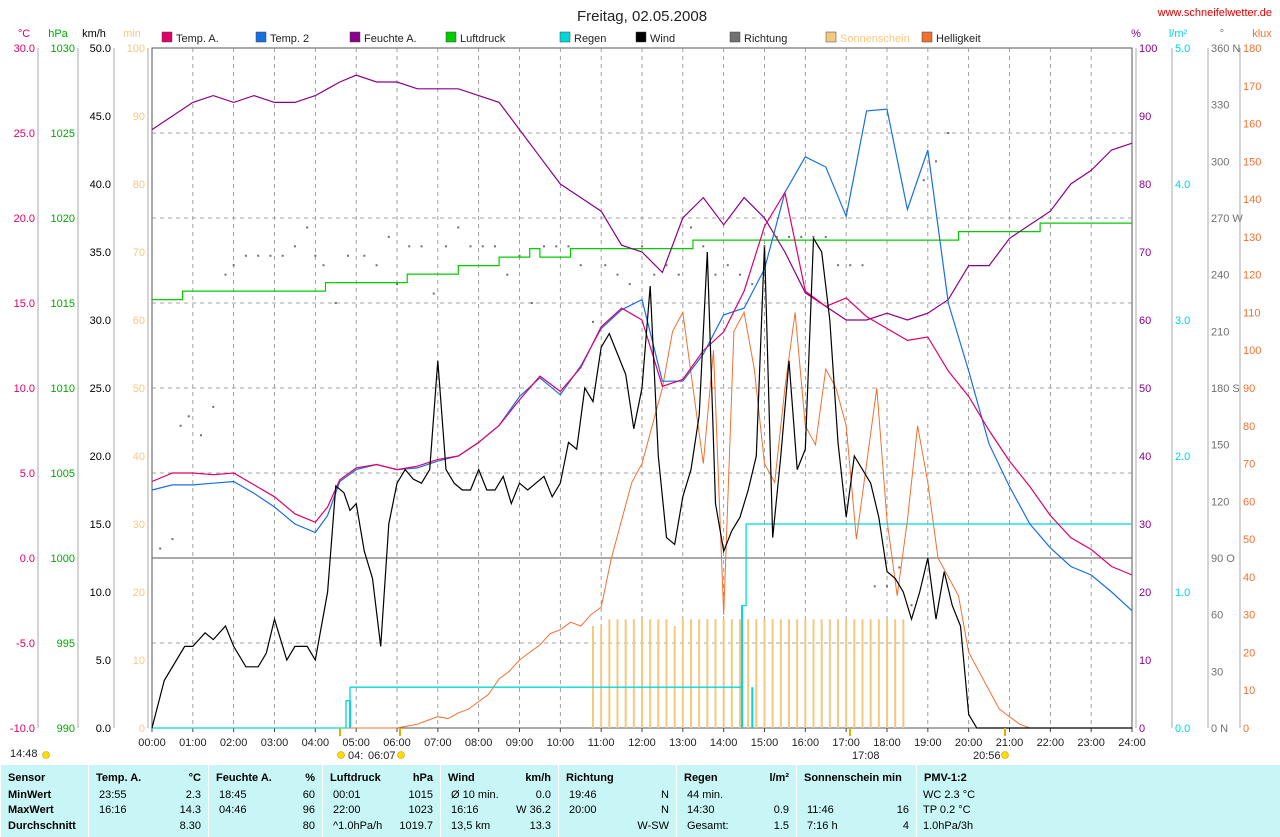 This screenshot has width=1280, height=837. Describe the element at coordinates (139, 117) in the screenshot. I see `axis-tick-label: 90` at that location.